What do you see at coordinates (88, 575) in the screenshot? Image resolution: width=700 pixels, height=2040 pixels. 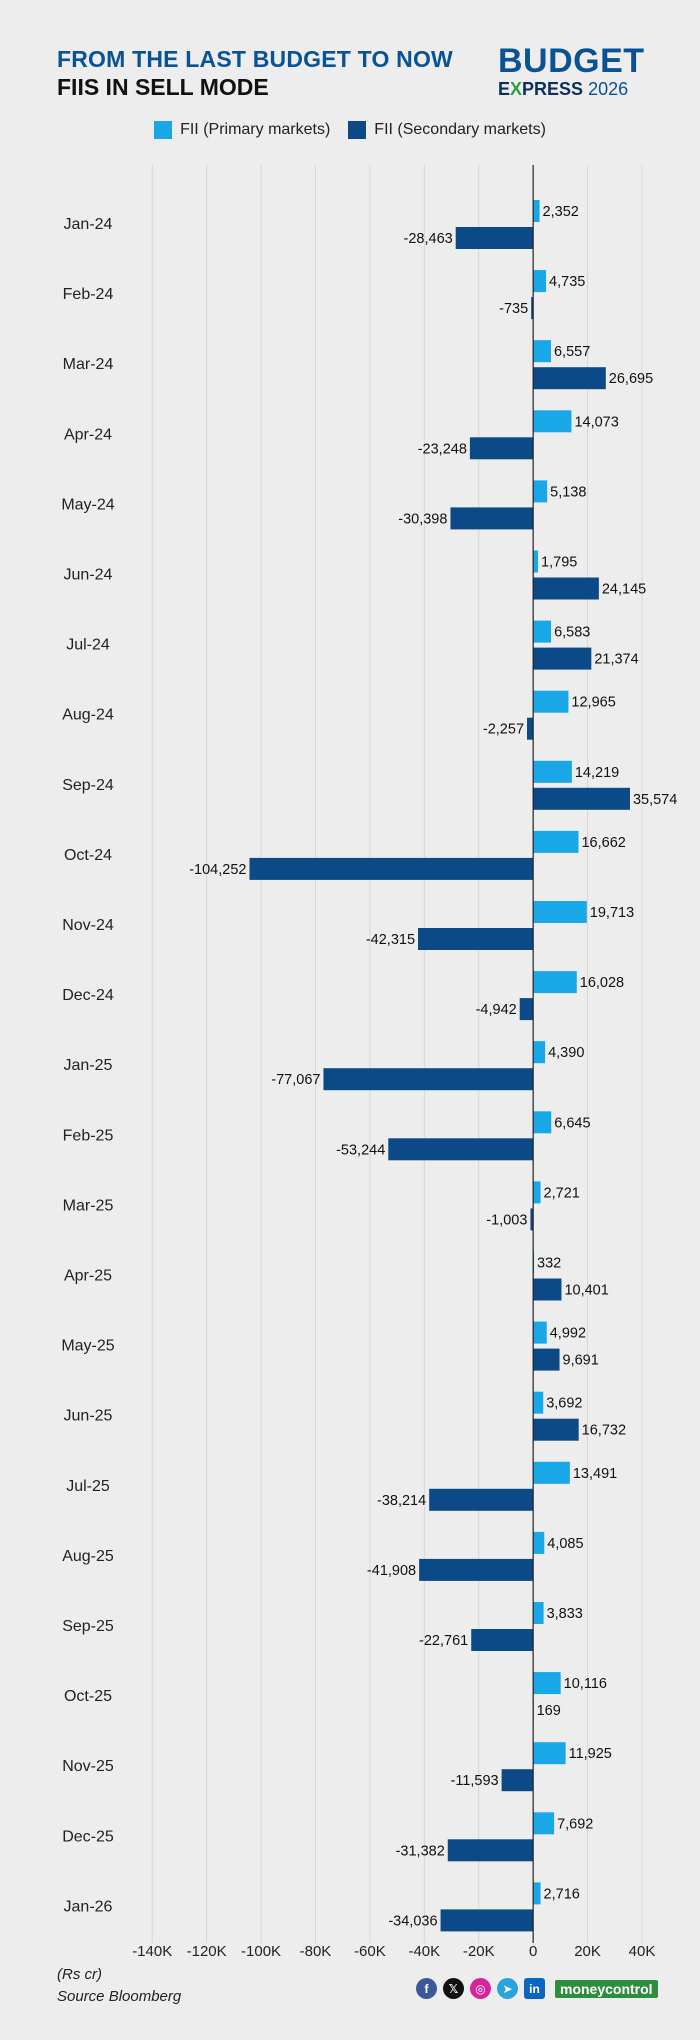 I see `category-label: Jun-24` at bounding box center [88, 575].